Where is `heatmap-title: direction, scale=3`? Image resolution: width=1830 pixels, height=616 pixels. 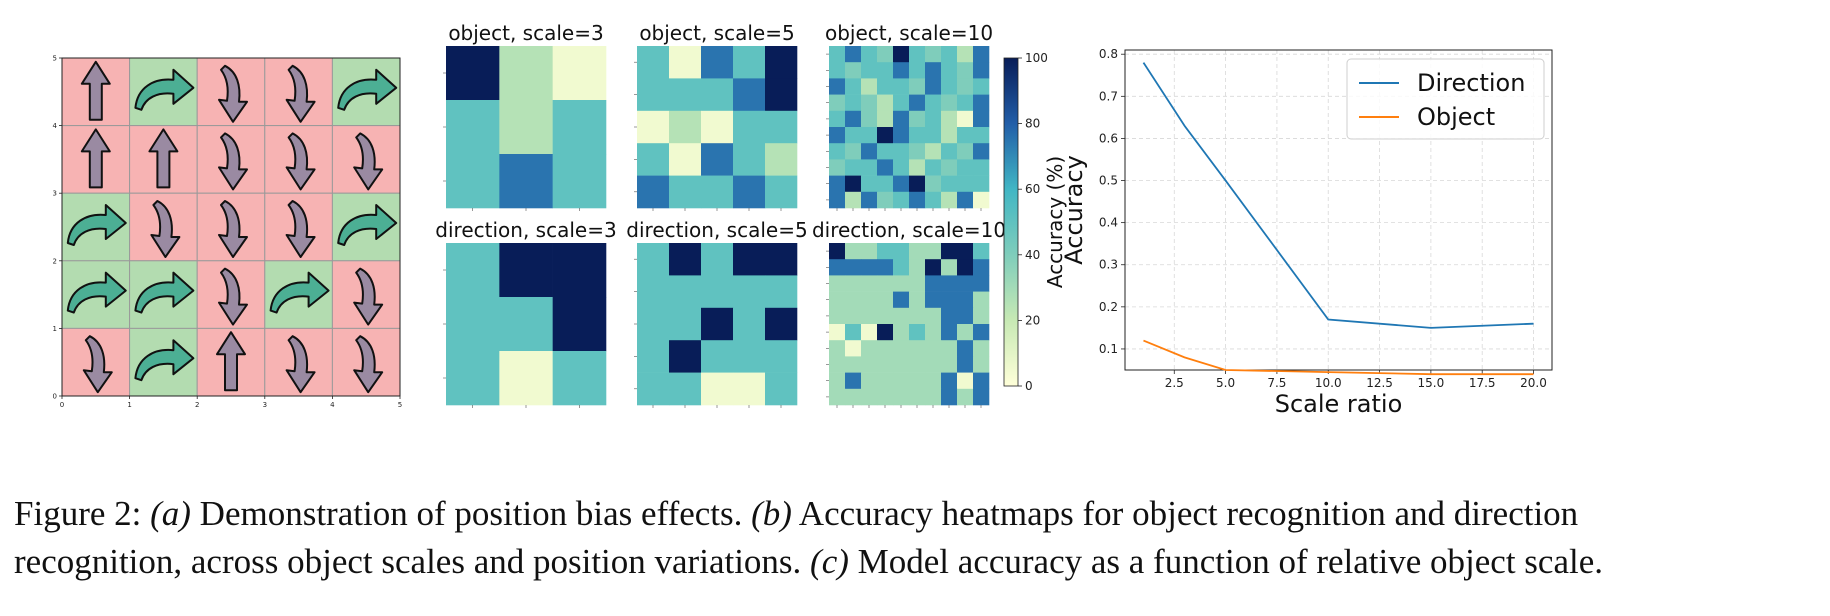 heatmap-title: direction, scale=3 is located at coordinates (525, 230).